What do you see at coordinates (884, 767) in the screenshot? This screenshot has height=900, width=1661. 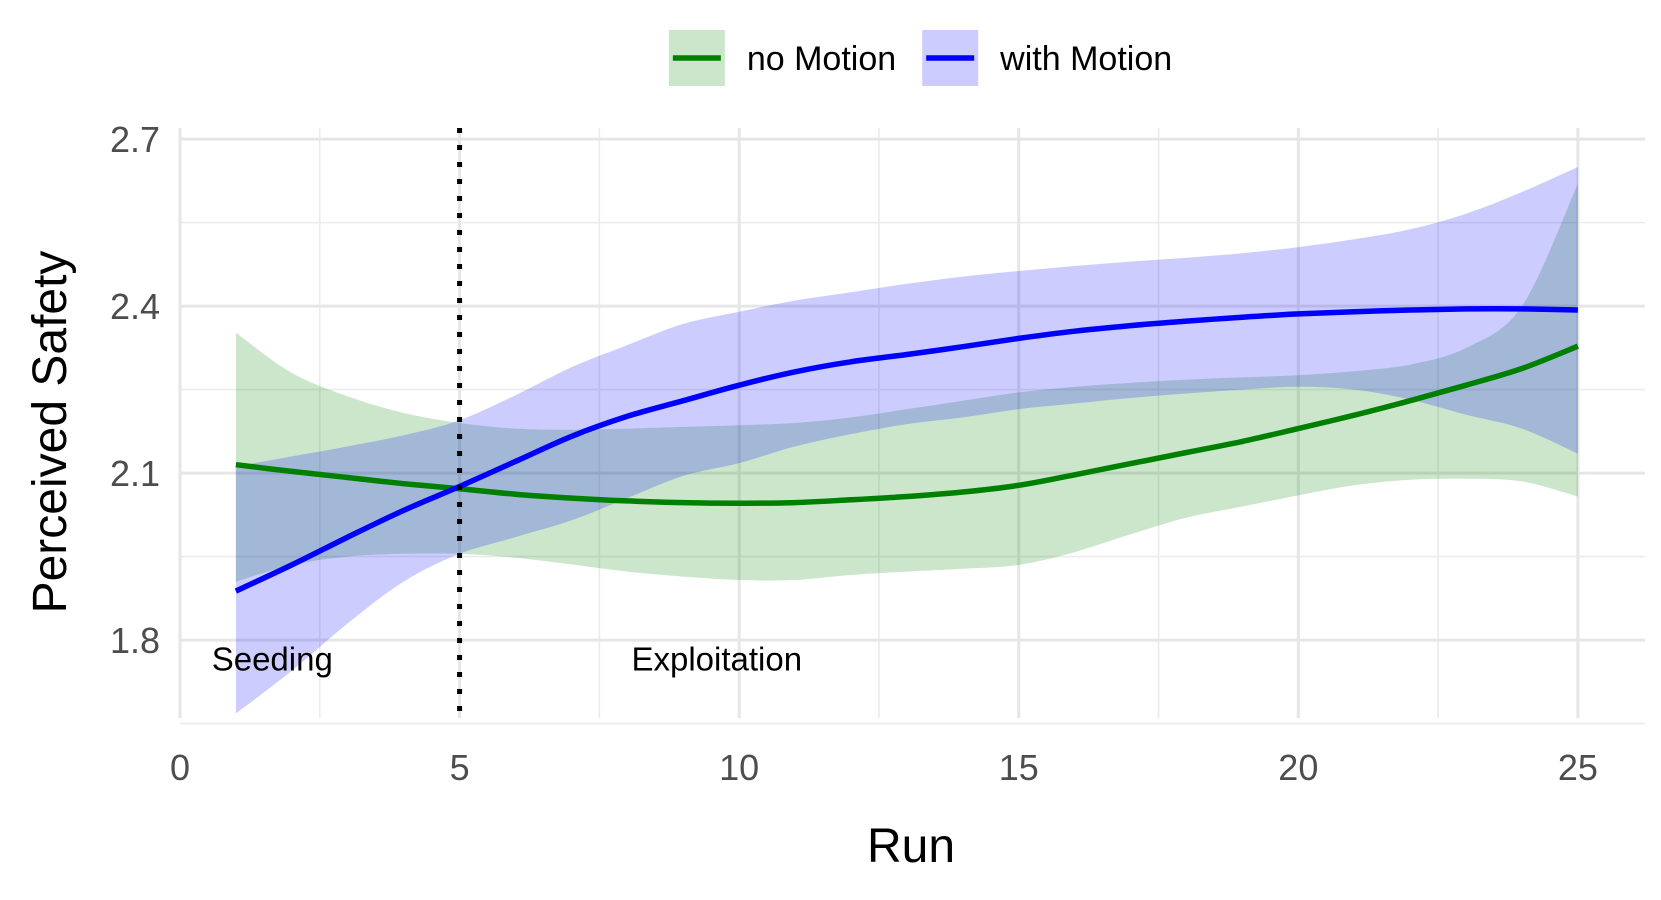 I see `x-axis-ticks: 0 5 10 15 20 25` at bounding box center [884, 767].